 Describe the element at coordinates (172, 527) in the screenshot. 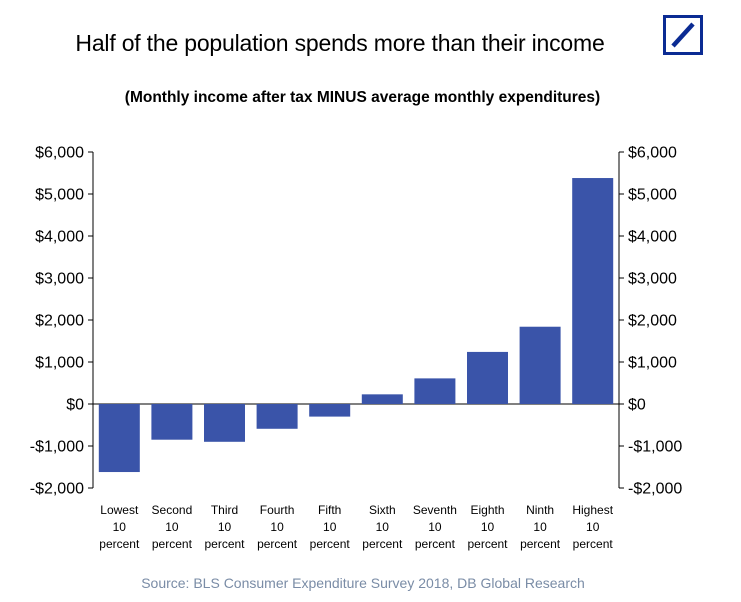

I see `x-category-label: Second 10 percent` at that location.